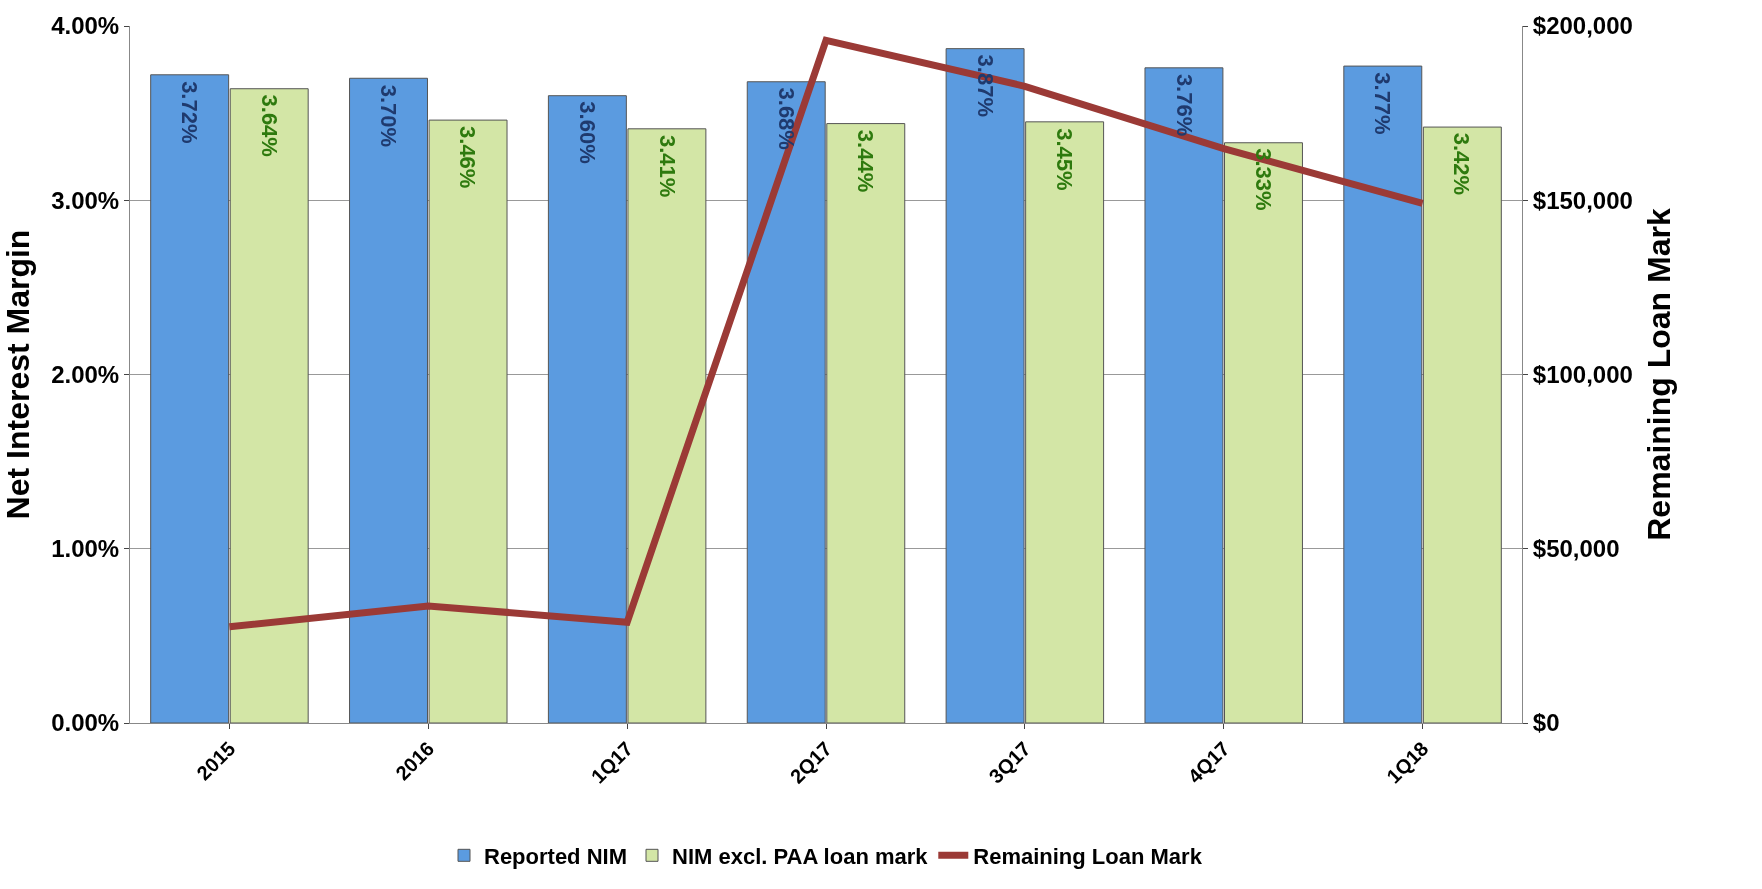 This screenshot has height=889, width=1762. I want to click on data-label: 3.42%, so click(1462, 164).